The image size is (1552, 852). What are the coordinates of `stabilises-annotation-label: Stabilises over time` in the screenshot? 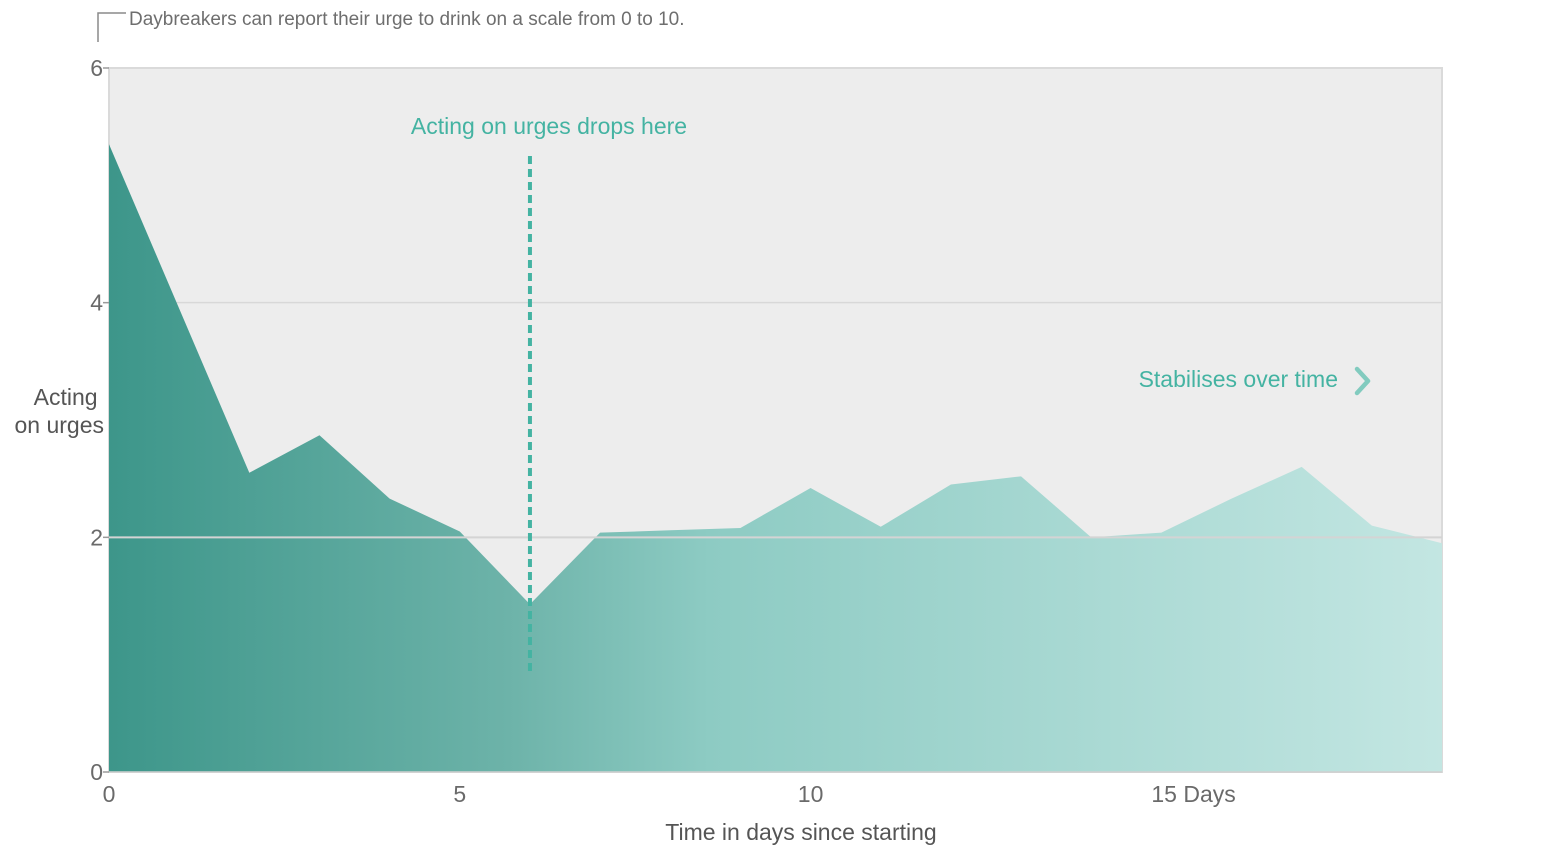 It's located at (1238, 379).